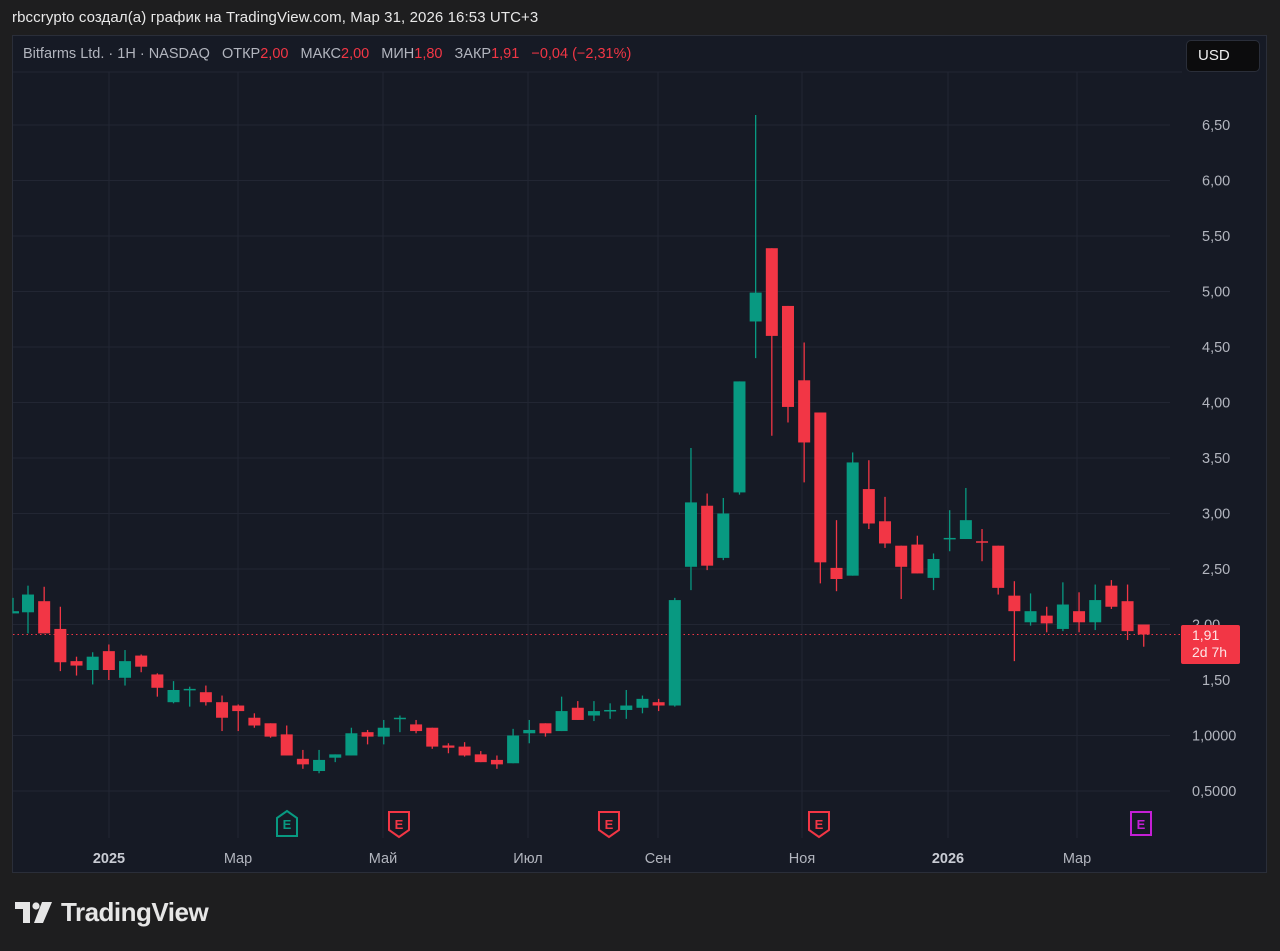  Describe the element at coordinates (116, 54) in the screenshot. I see `symbol-title: Bitfarms Ltd. · 1H · NASDAQ` at that location.